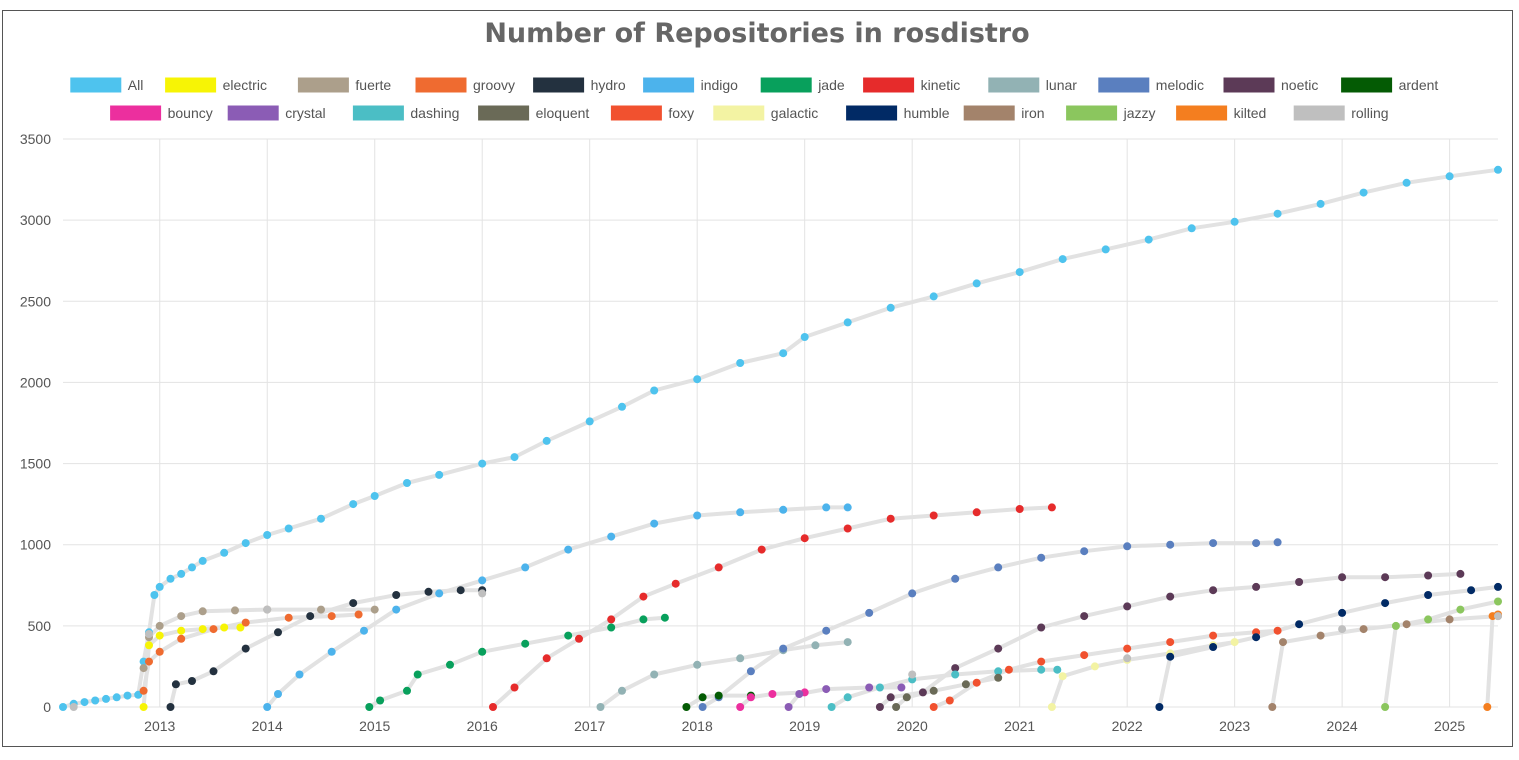  I want to click on point-ardent, so click(702, 697).